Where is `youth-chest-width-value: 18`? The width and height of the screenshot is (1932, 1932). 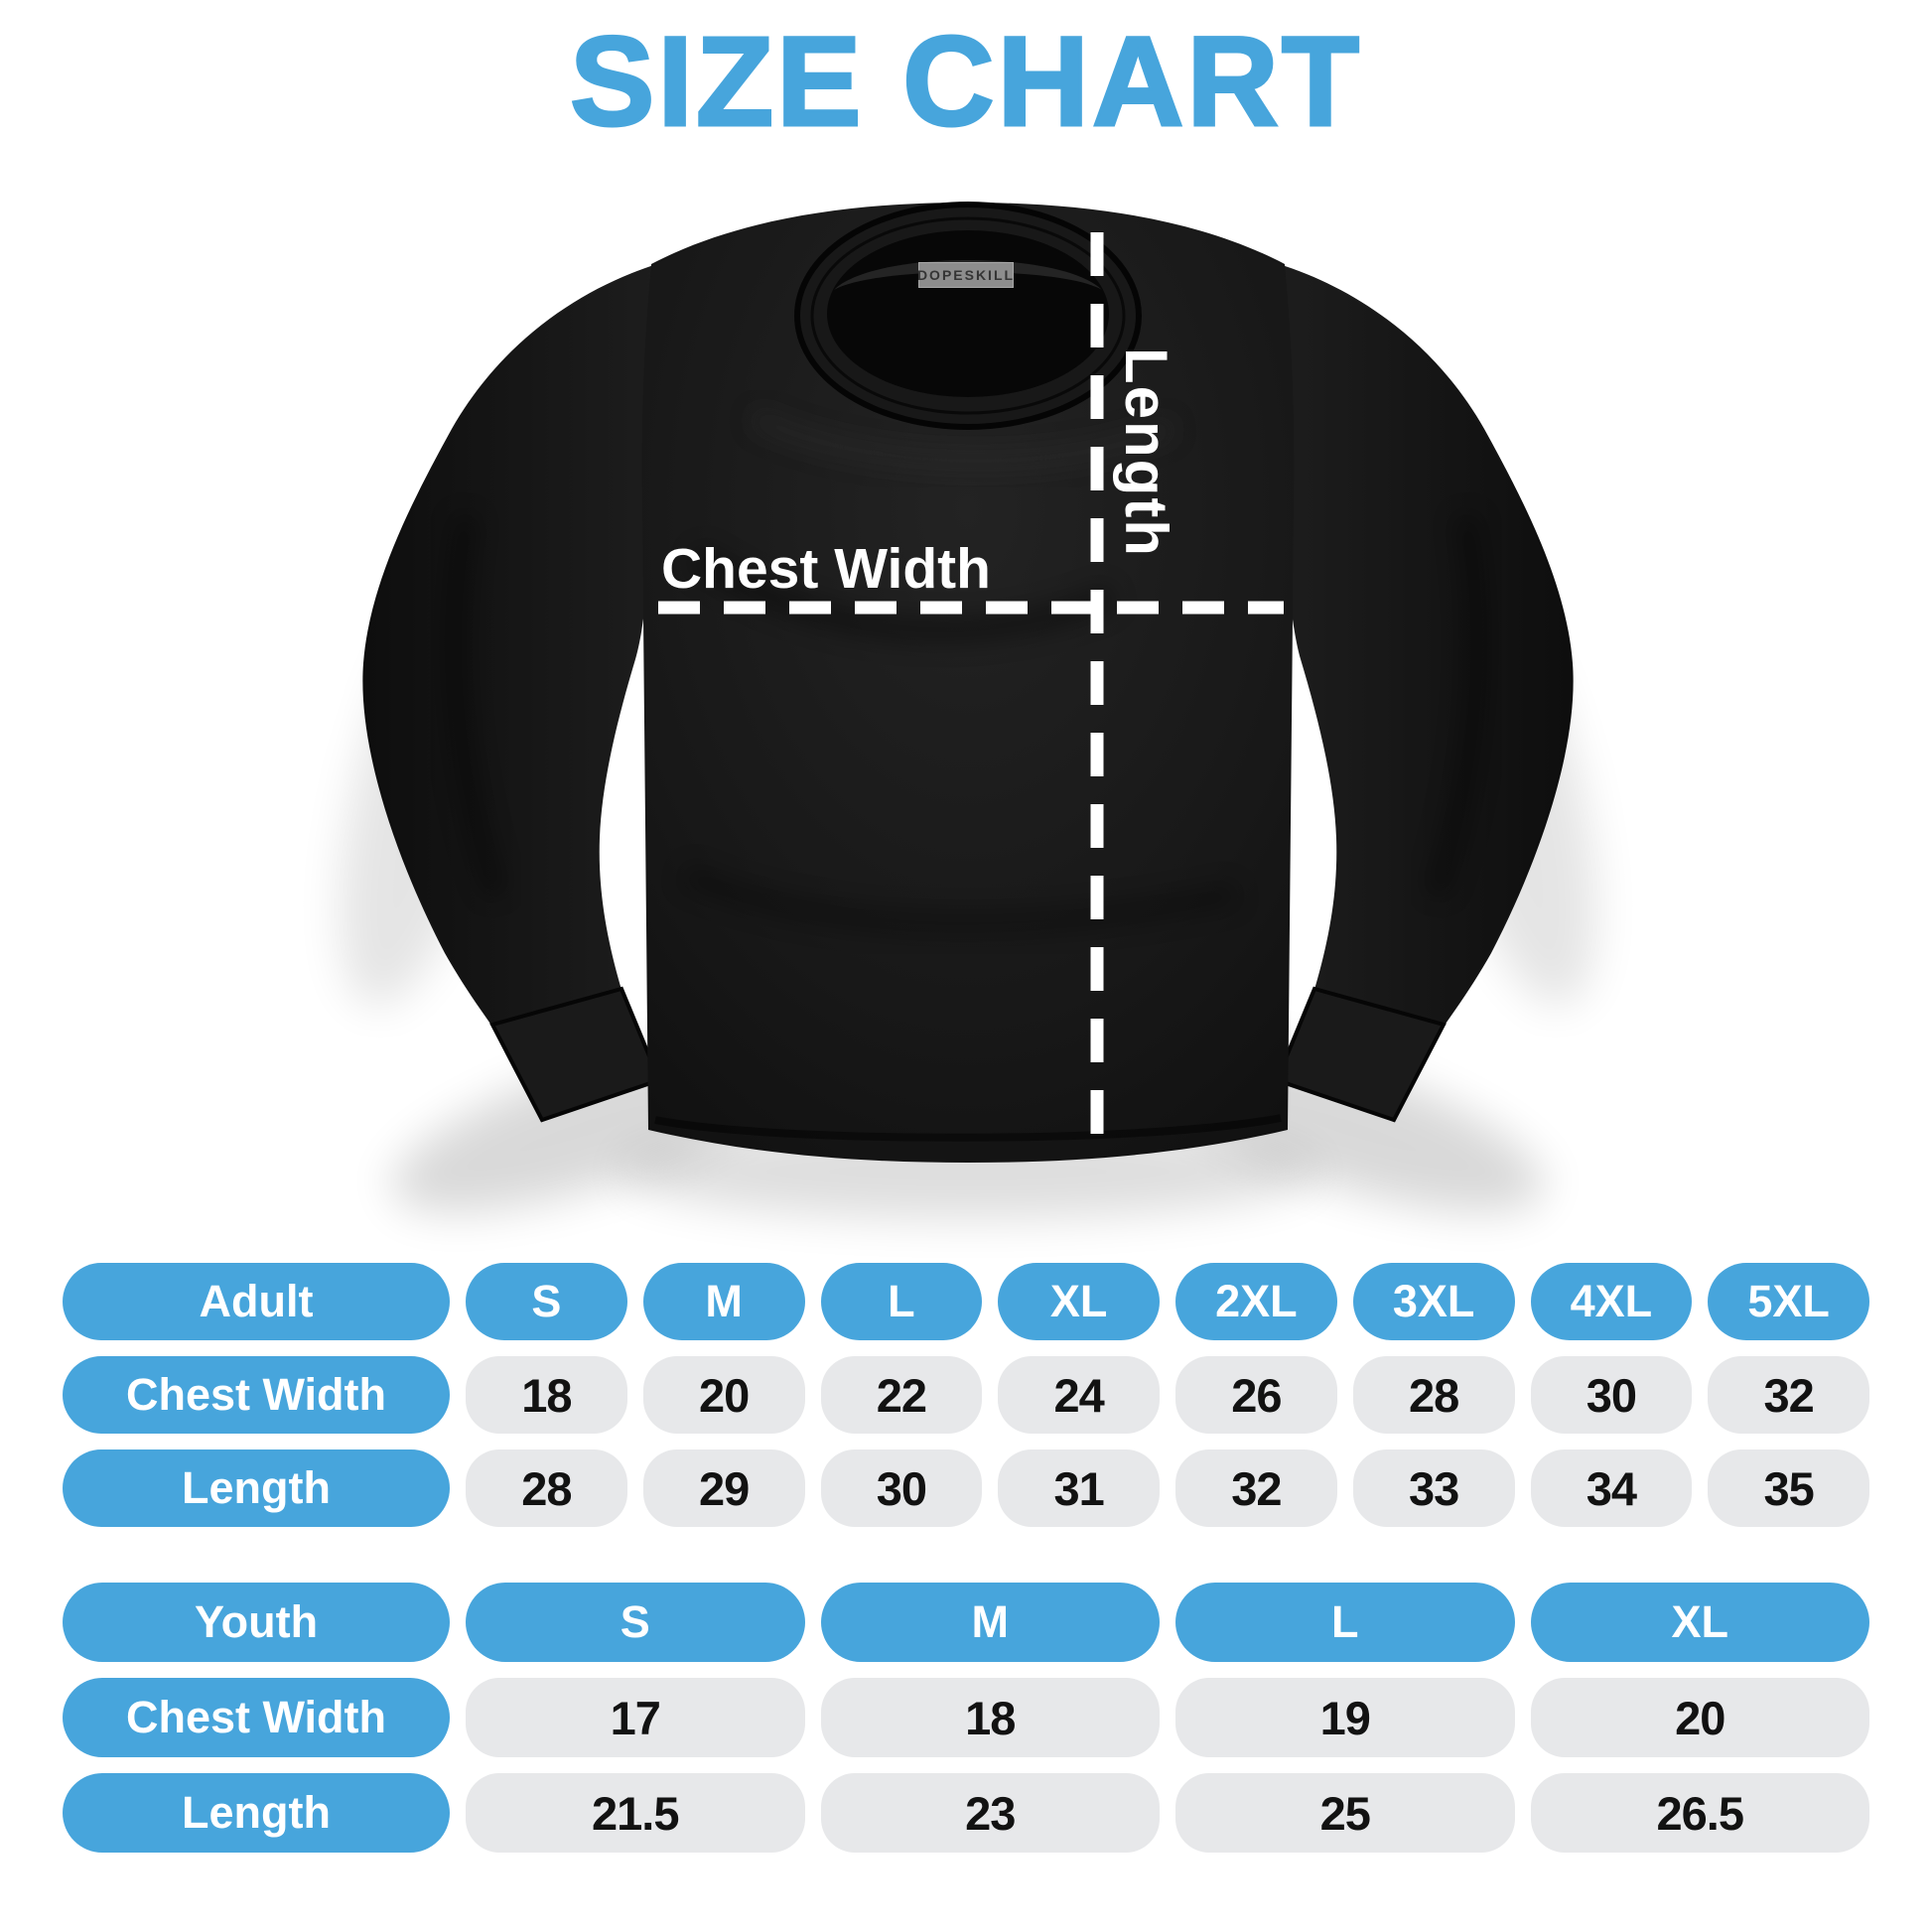 youth-chest-width-value: 18 is located at coordinates (990, 1717).